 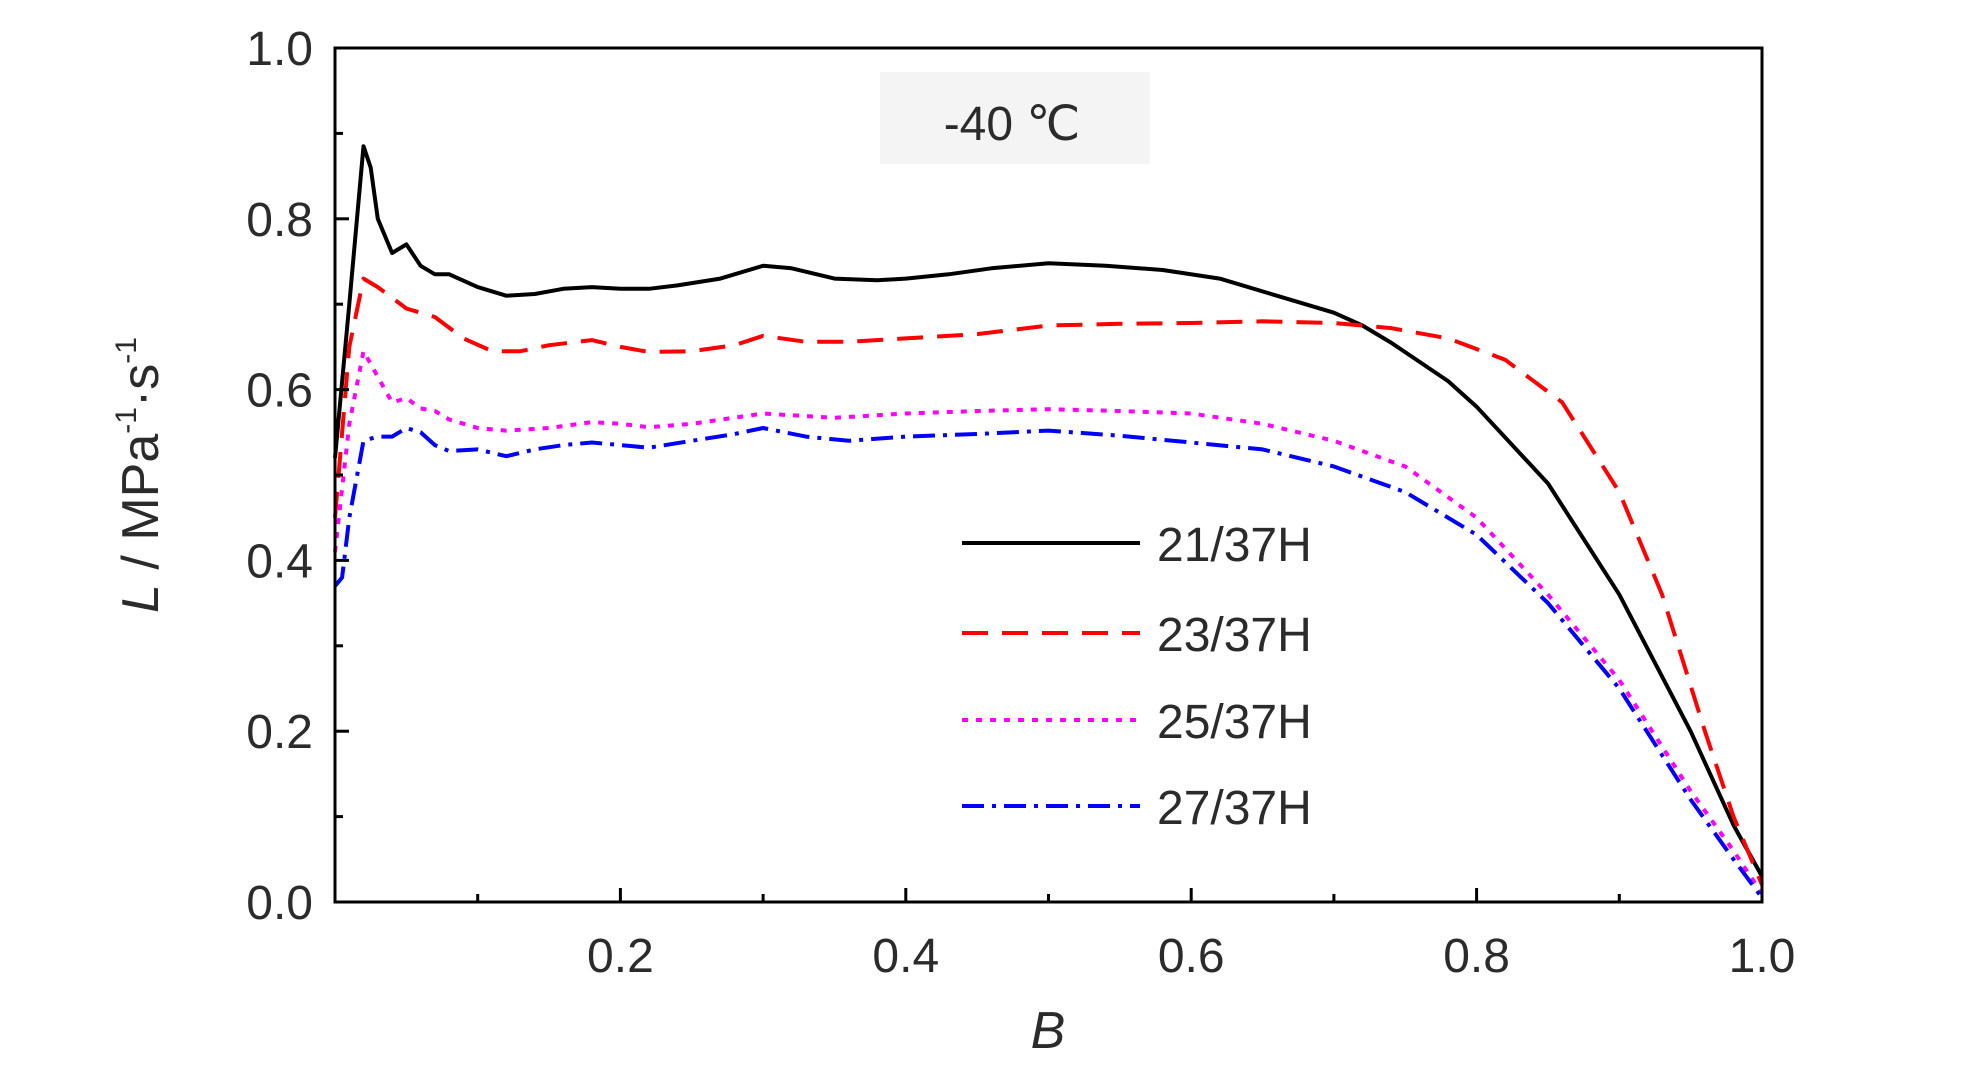 I want to click on y-tick-label: 0.8, so click(x=279, y=220).